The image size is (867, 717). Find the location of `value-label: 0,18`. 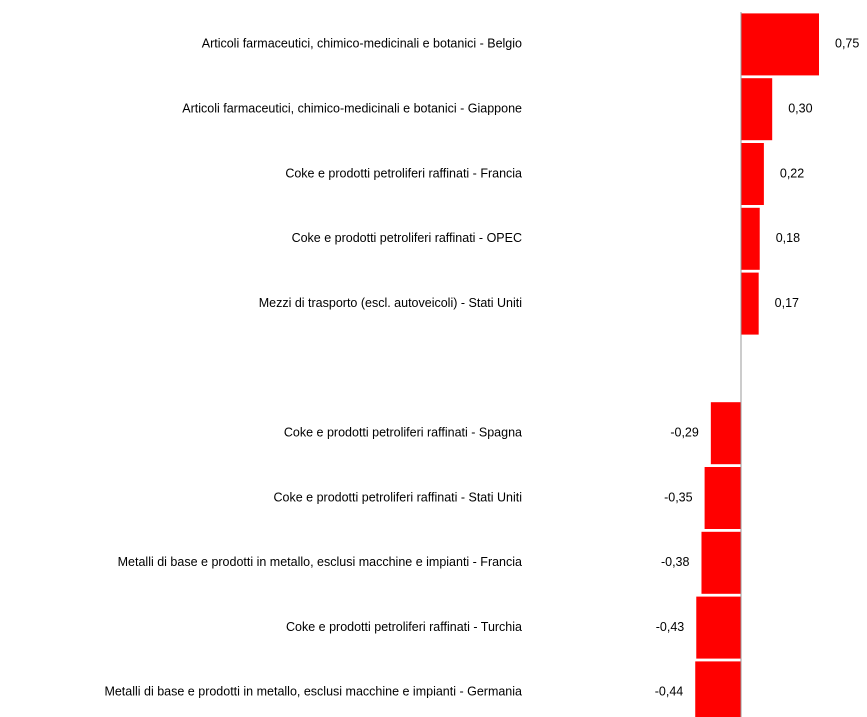

value-label: 0,18 is located at coordinates (788, 238).